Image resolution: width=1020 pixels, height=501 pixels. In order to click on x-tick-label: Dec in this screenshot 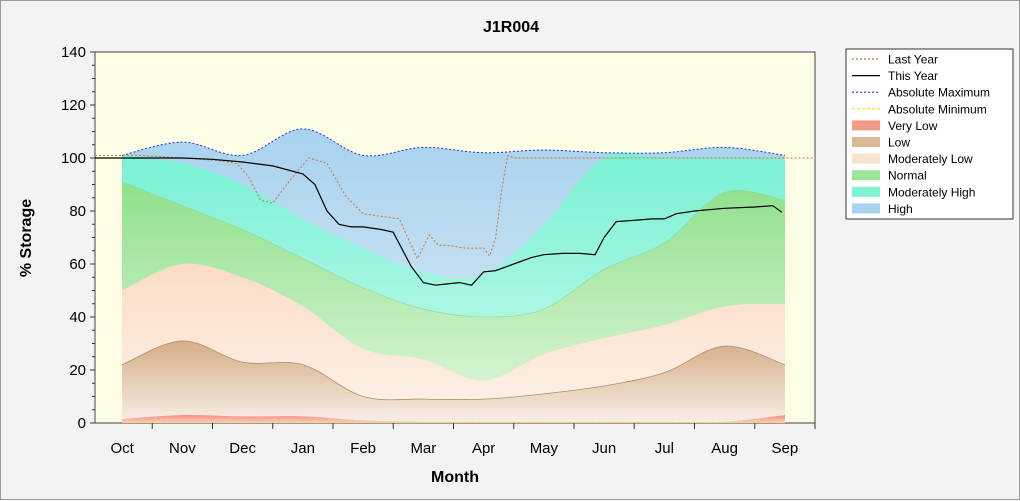, I will do `click(242, 448)`.